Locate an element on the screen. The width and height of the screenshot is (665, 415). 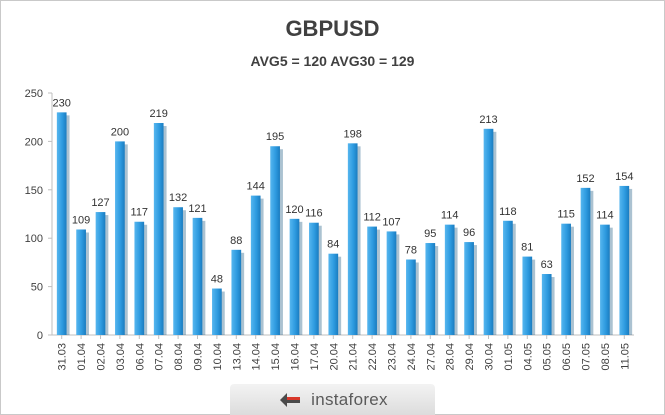
data-label: 152 is located at coordinates (585, 179).